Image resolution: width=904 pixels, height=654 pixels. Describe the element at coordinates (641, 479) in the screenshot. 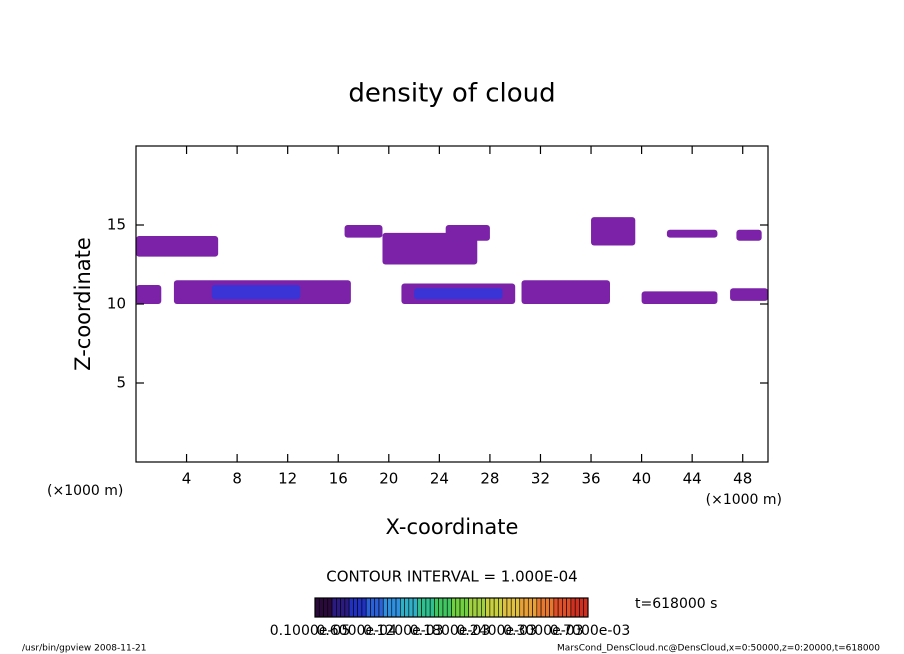

I see `x-tick-label: 40` at that location.